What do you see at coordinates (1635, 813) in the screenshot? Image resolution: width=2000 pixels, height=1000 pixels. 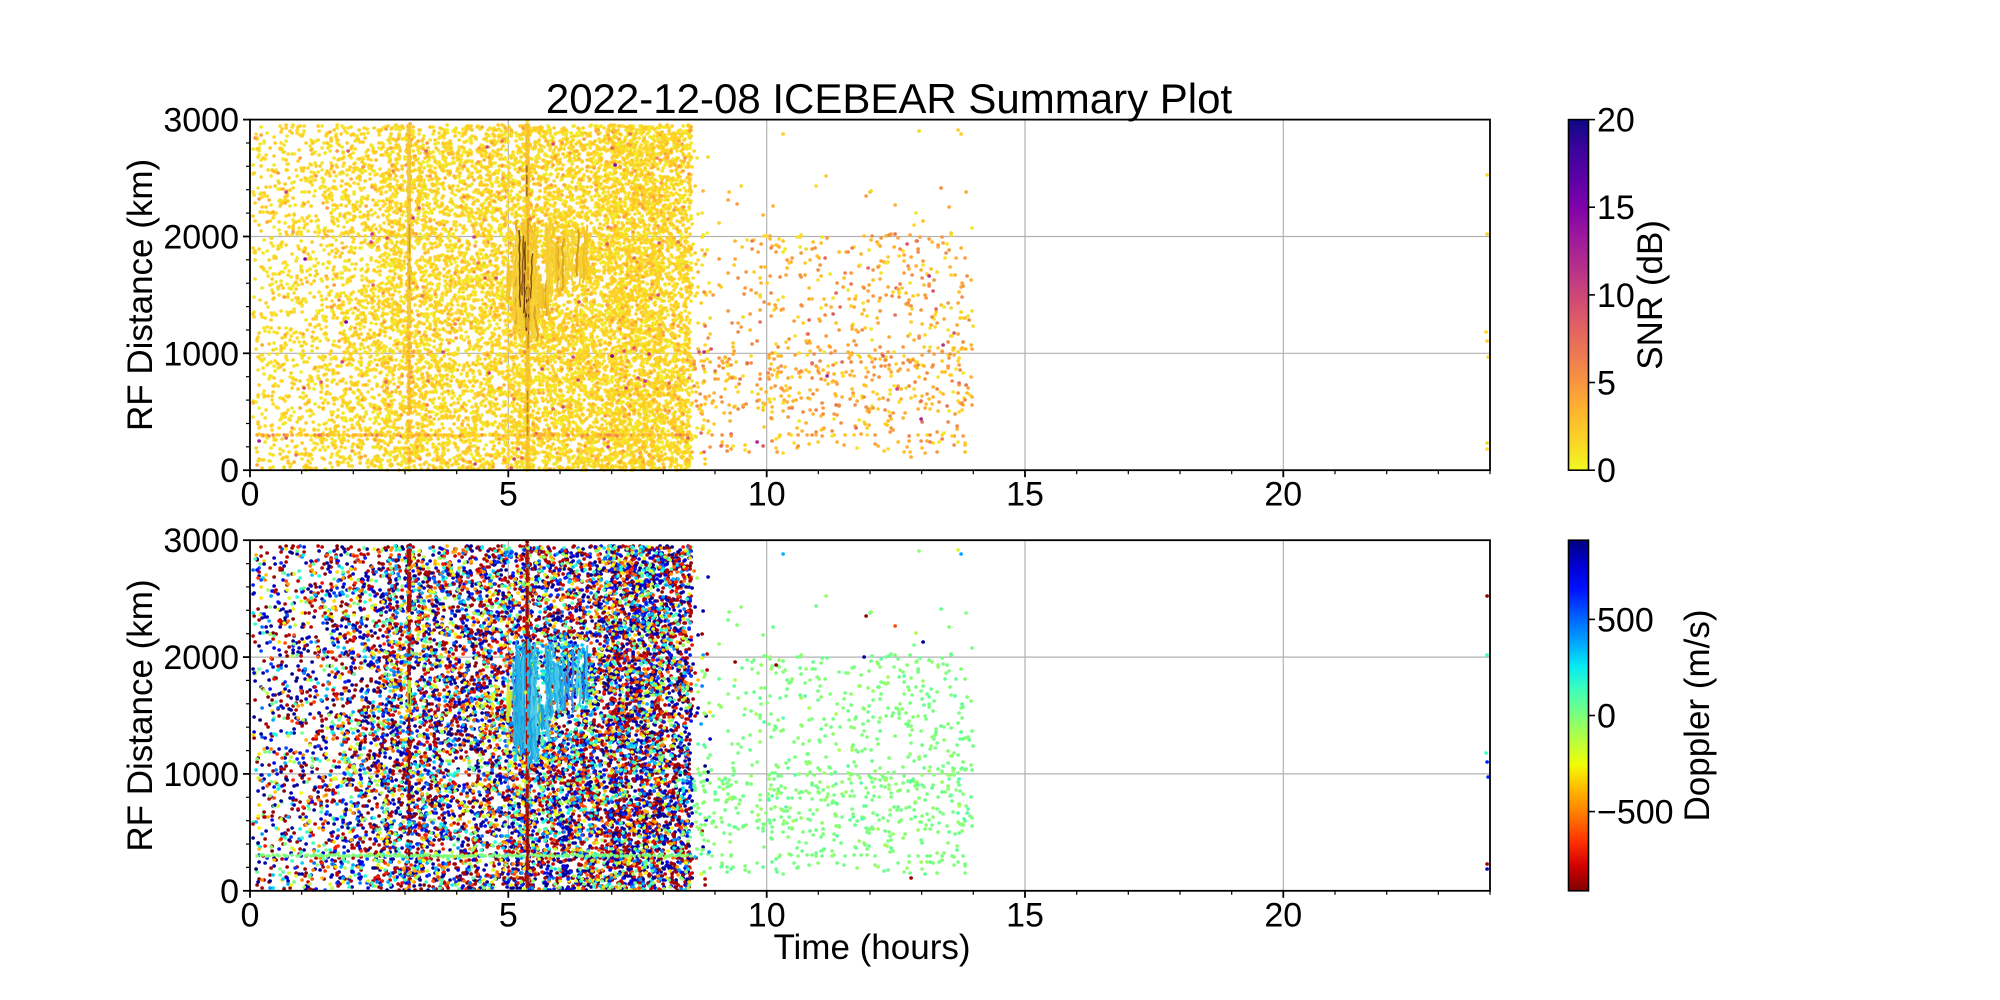 I see `svg-text: −500` at bounding box center [1635, 813].